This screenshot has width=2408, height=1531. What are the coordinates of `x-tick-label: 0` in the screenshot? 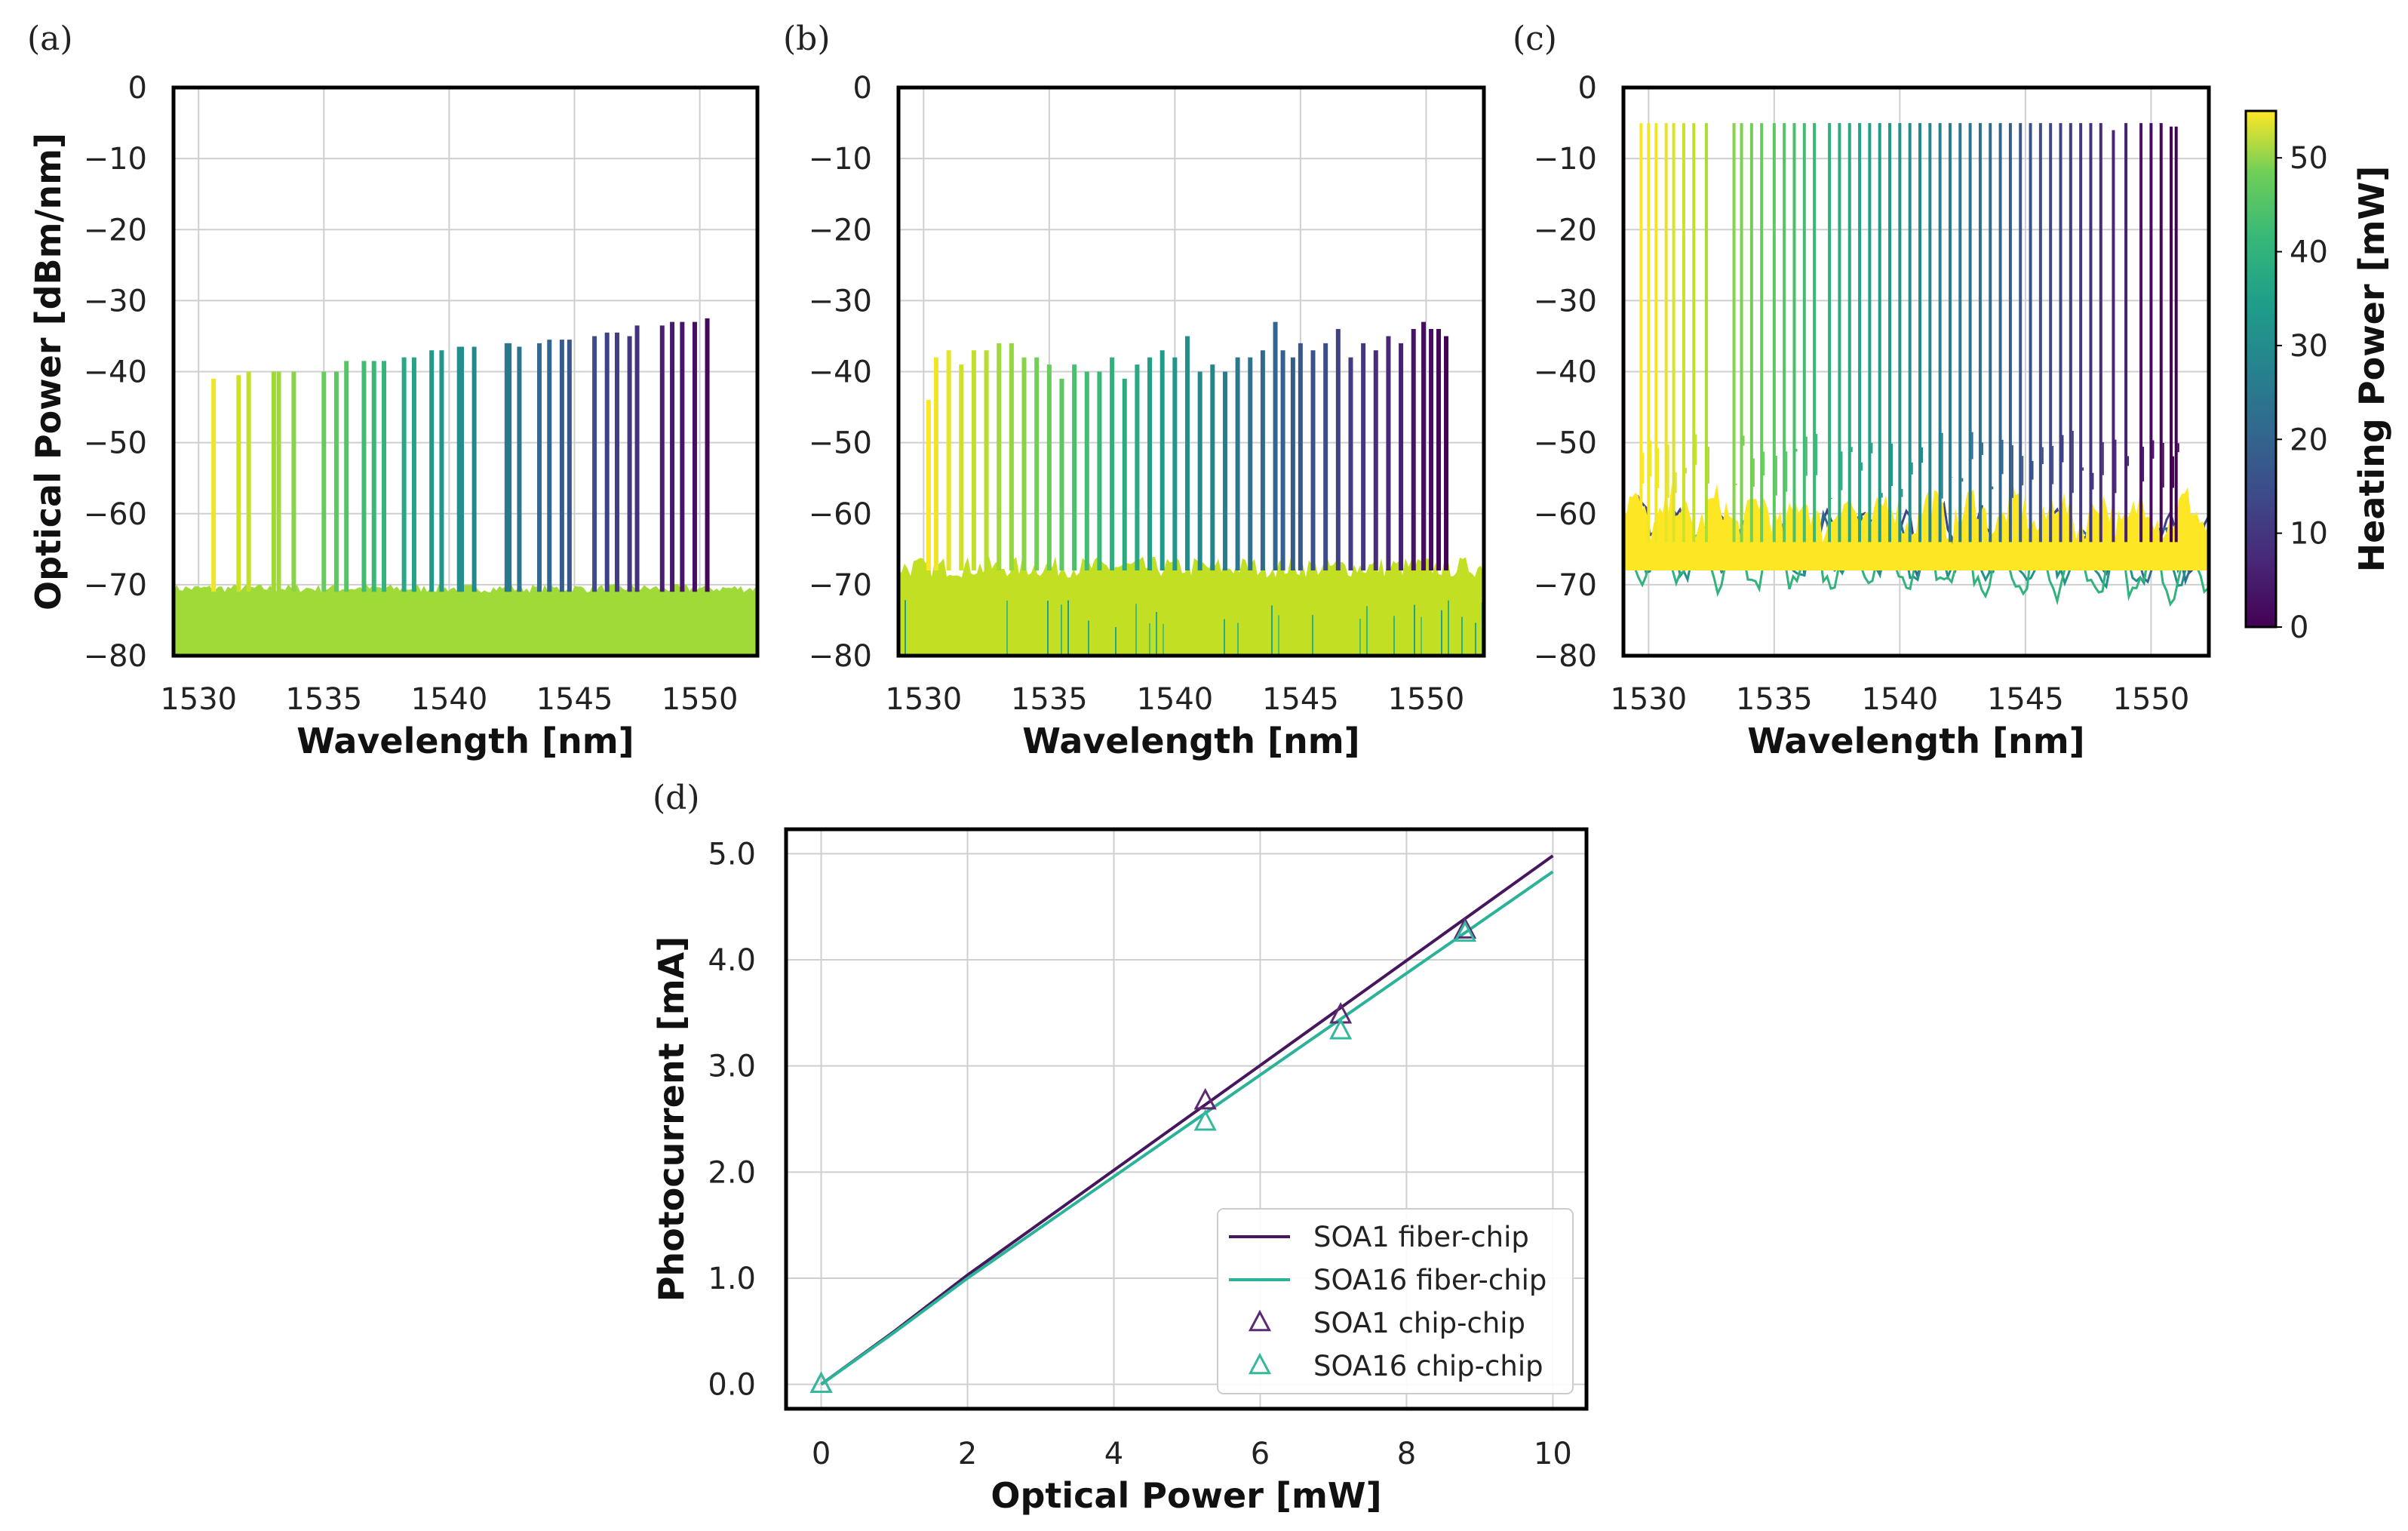 It's located at (821, 1454).